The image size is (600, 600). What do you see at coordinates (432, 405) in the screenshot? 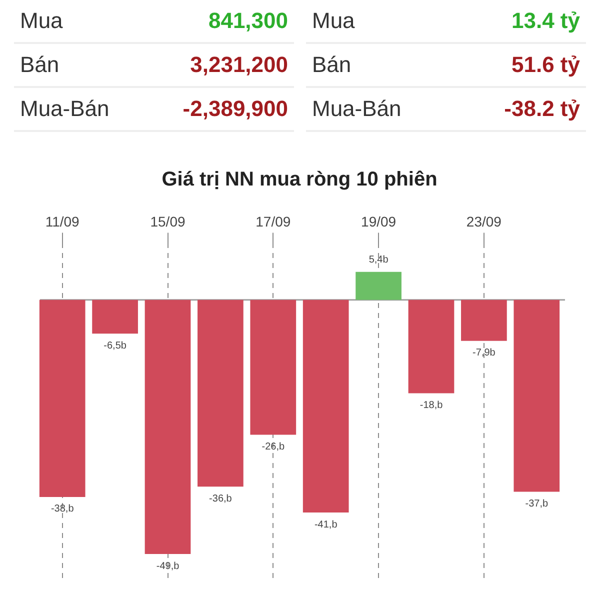
I see `data-label: -18,b` at bounding box center [432, 405].